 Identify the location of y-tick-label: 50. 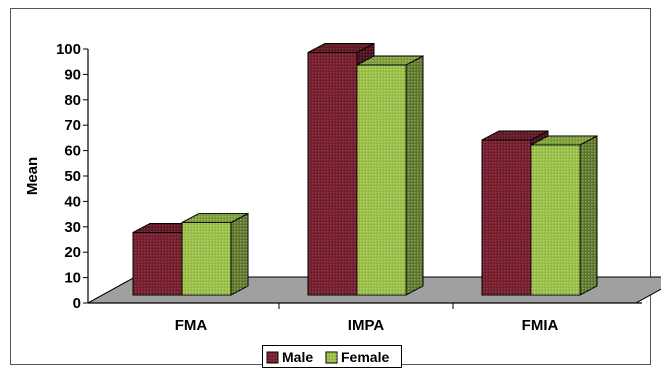
(72, 176).